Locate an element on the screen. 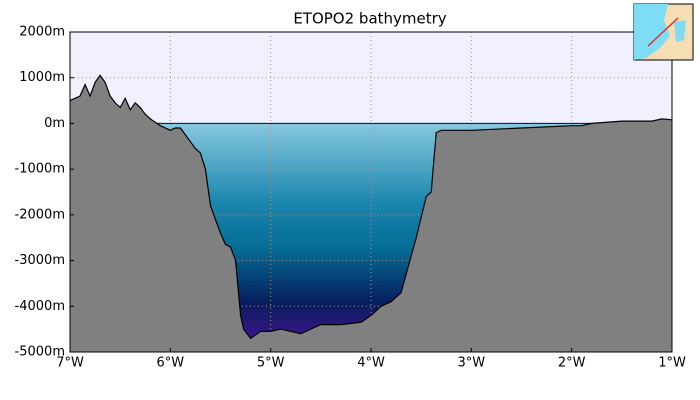 The width and height of the screenshot is (700, 400). inset-map is located at coordinates (663, 32).